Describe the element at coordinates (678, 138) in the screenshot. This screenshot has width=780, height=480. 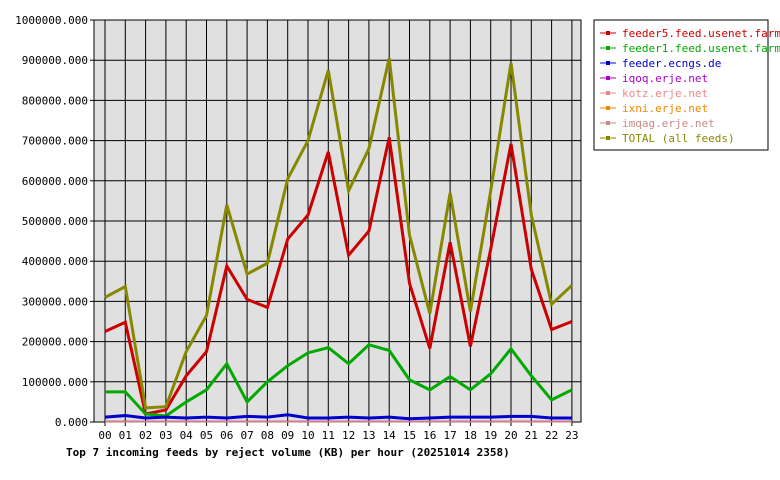
I see `legend-label: TOTAL (all feeds)` at that location.